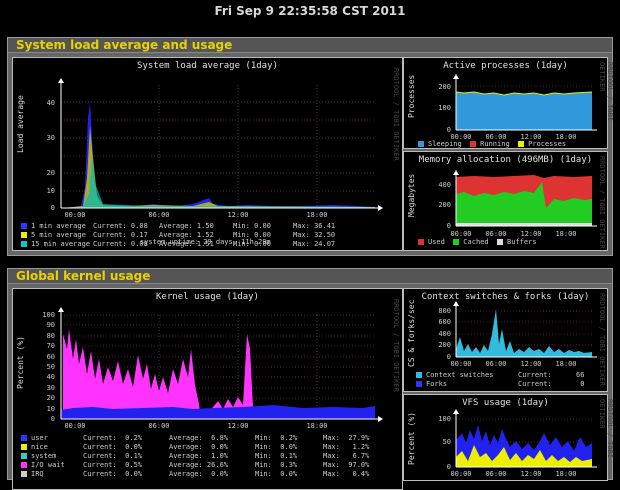  Describe the element at coordinates (517, 443) in the screenshot. I see `vfs-plot: 100 50 0 00:00 06:00 12:00 18:00` at that location.